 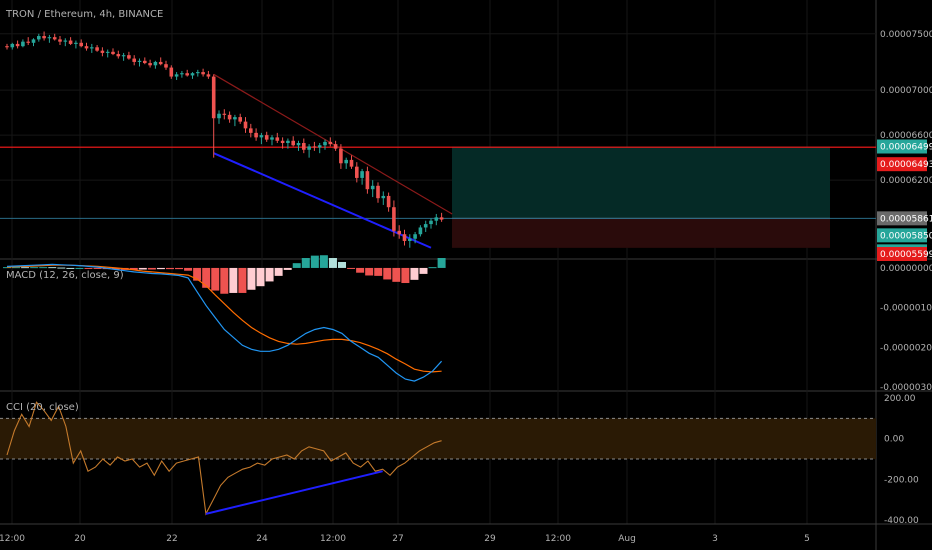 I want to click on time-tick-label: 20, so click(x=80, y=539).